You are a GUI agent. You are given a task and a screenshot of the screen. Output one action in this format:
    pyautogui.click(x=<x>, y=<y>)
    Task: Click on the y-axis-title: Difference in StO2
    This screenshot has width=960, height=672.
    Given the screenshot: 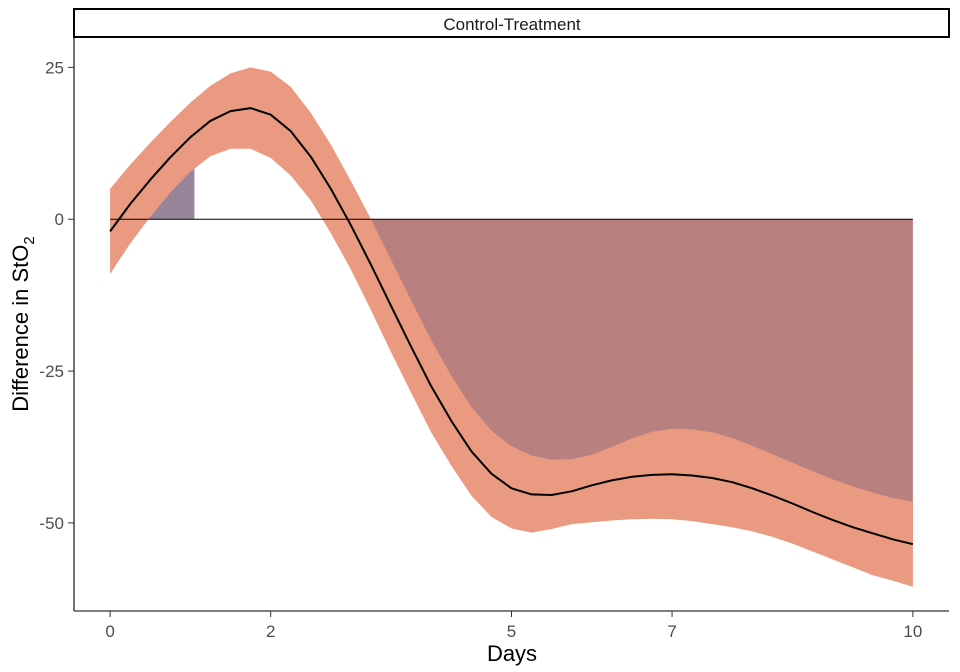 What is the action you would take?
    pyautogui.click(x=23, y=323)
    